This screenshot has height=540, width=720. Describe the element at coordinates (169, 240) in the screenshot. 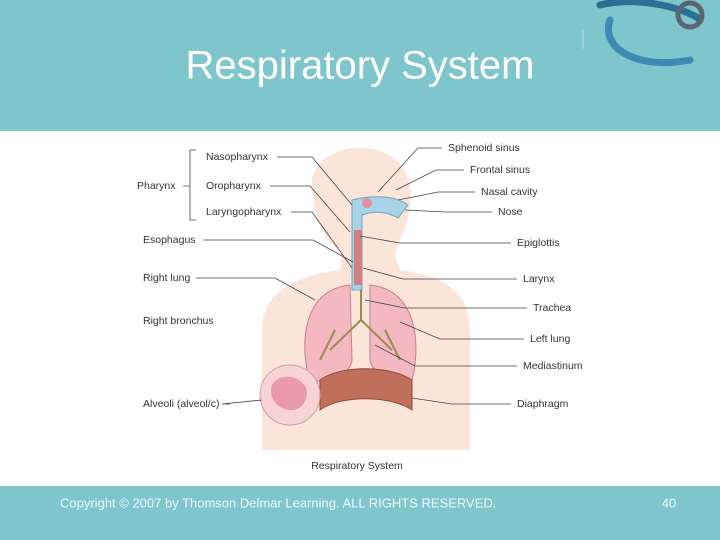

I see `left-label: Esophagus` at that location.